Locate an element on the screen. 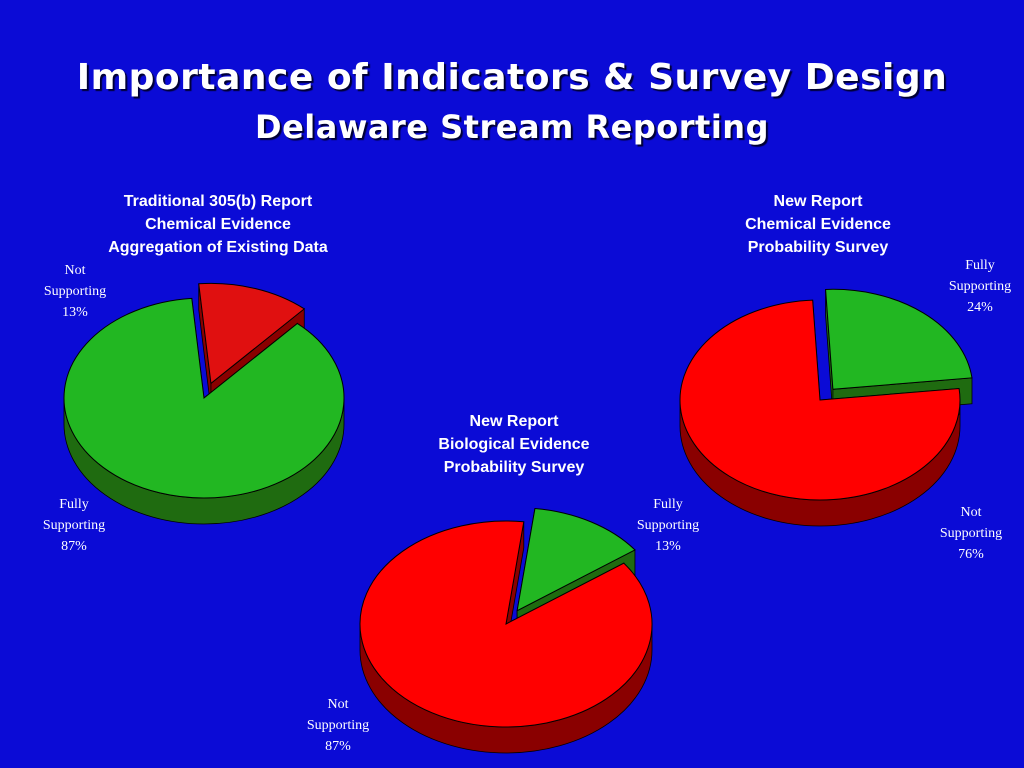  chart3-label-fully-supporting: Fully Supporting 24% is located at coordinates (979, 286).